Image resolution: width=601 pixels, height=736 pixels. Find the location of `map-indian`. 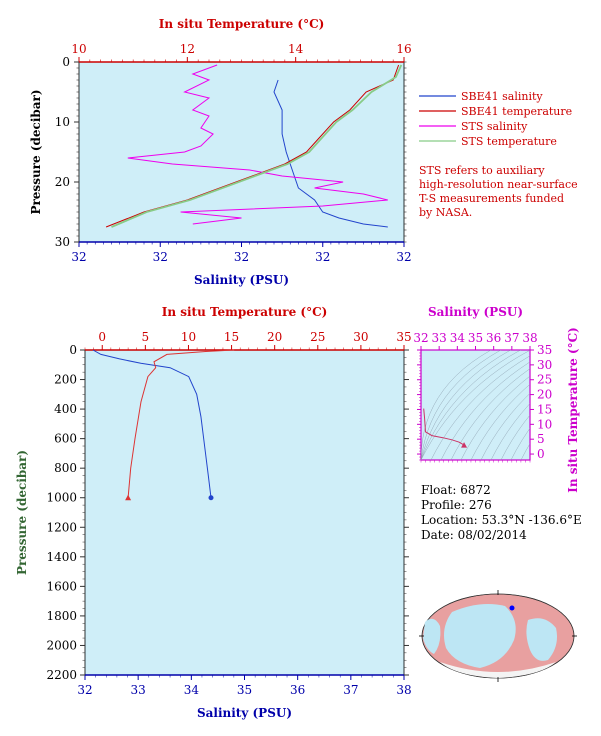

map-indian is located at coordinates (432, 636).